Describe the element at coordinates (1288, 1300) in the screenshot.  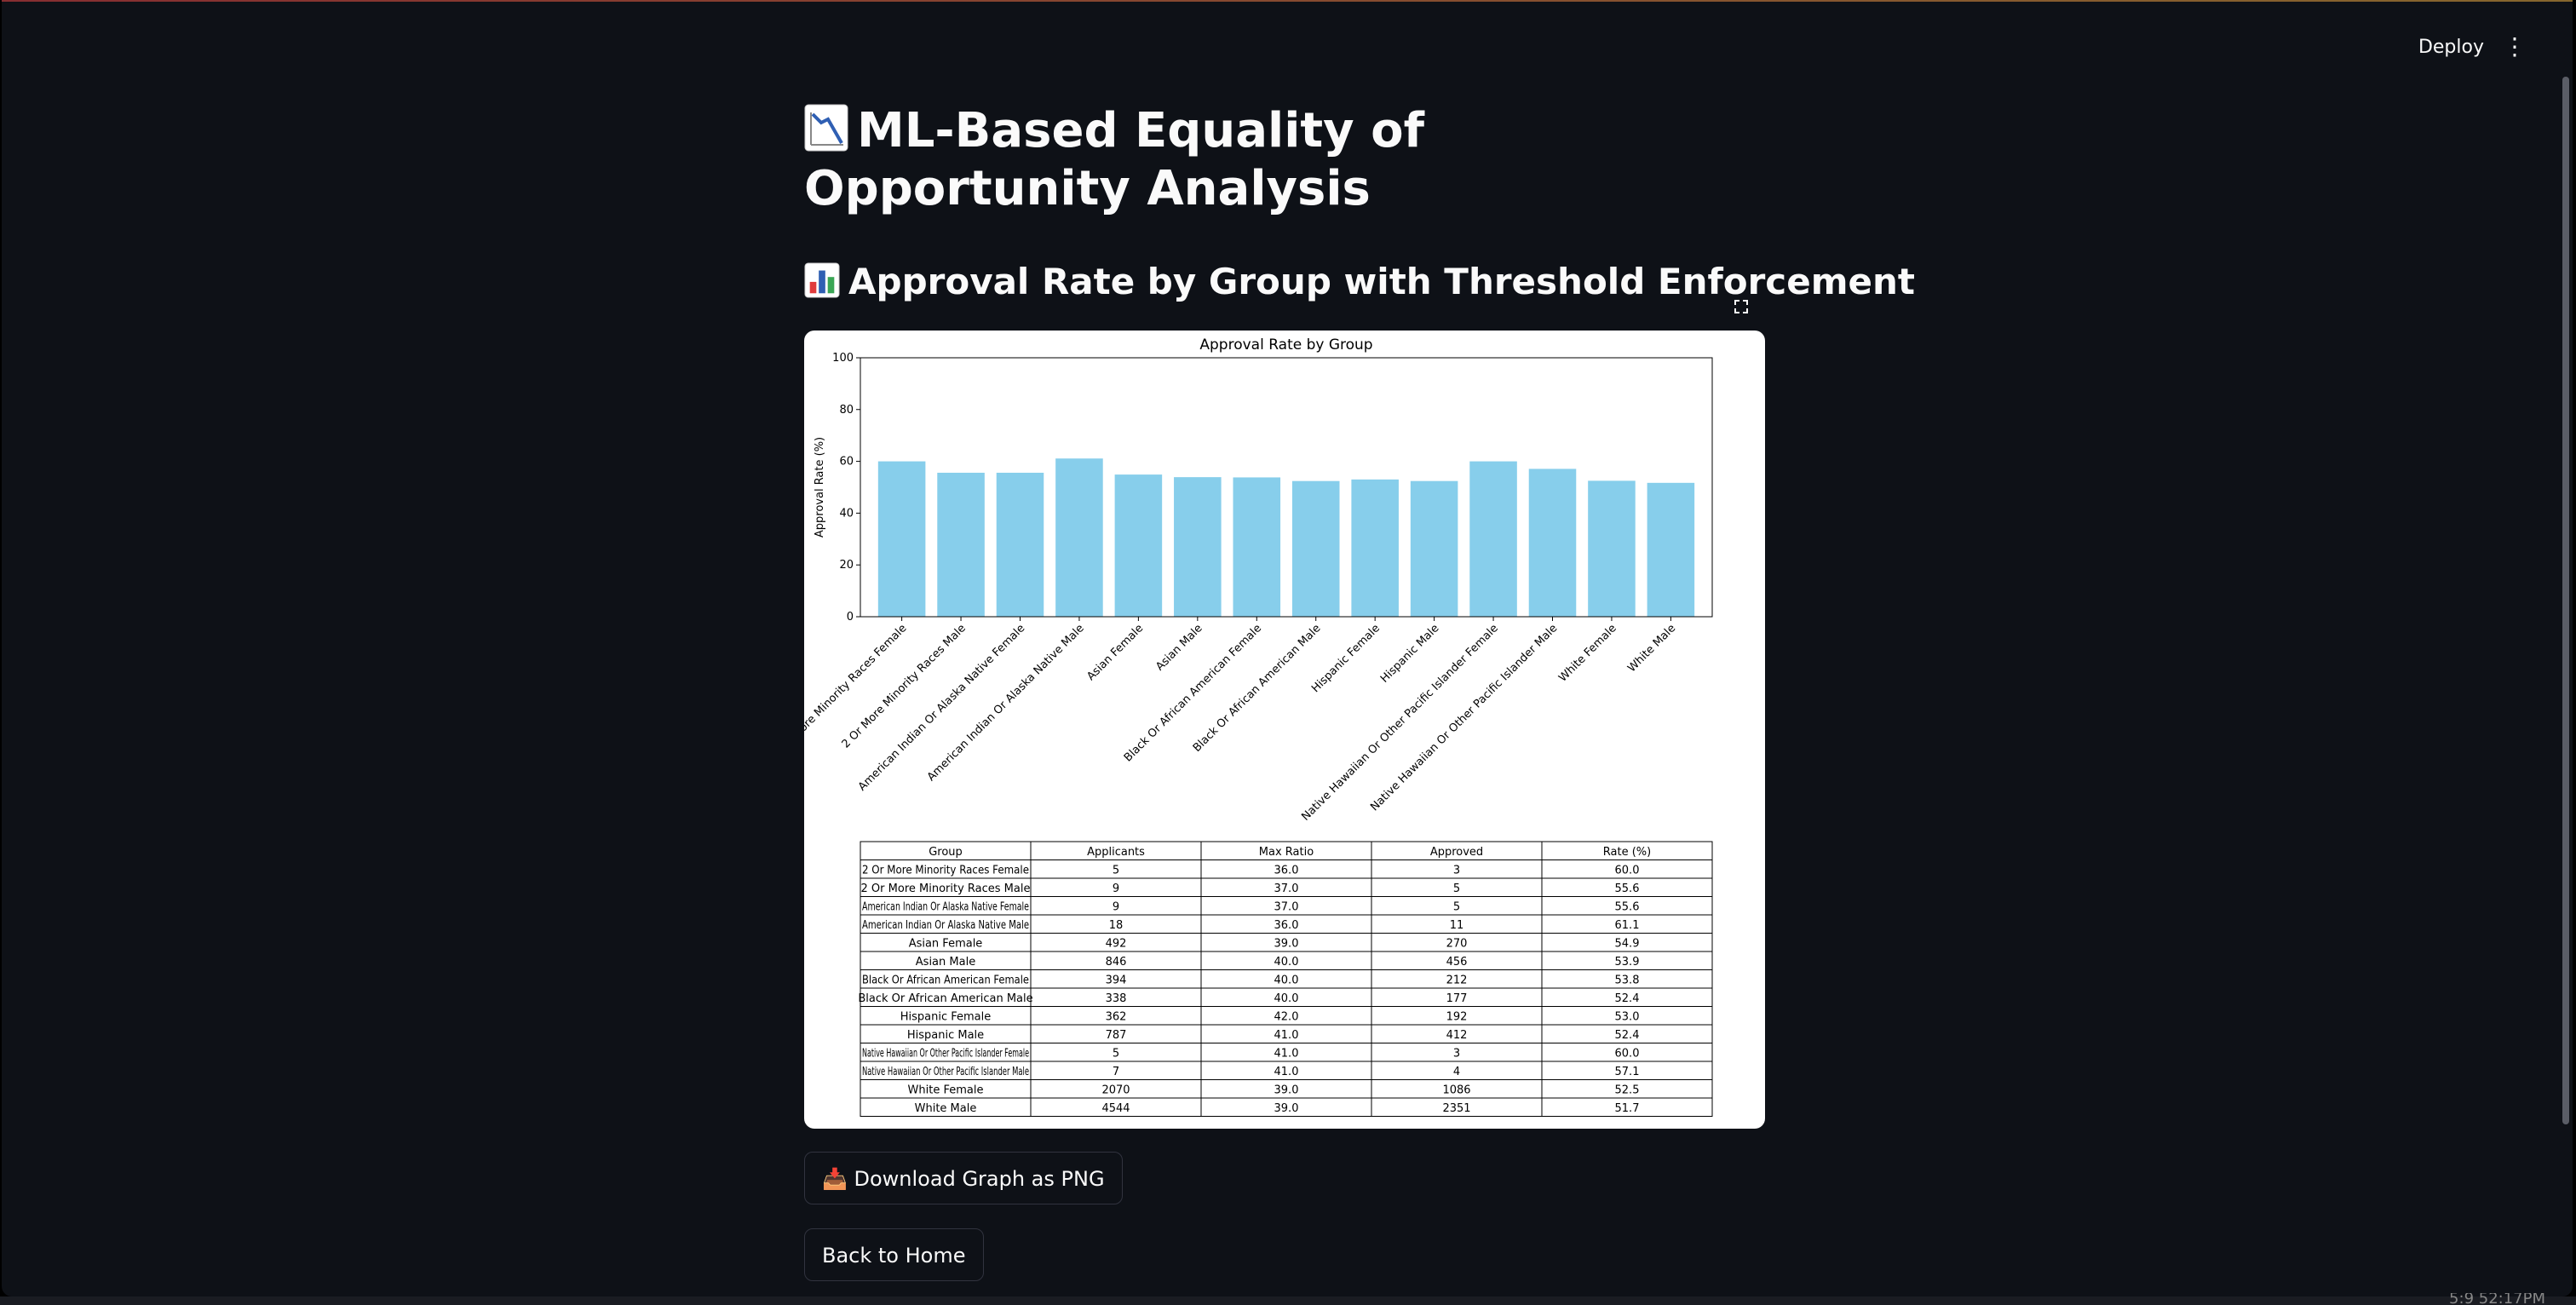
I see `taskbar` at that location.